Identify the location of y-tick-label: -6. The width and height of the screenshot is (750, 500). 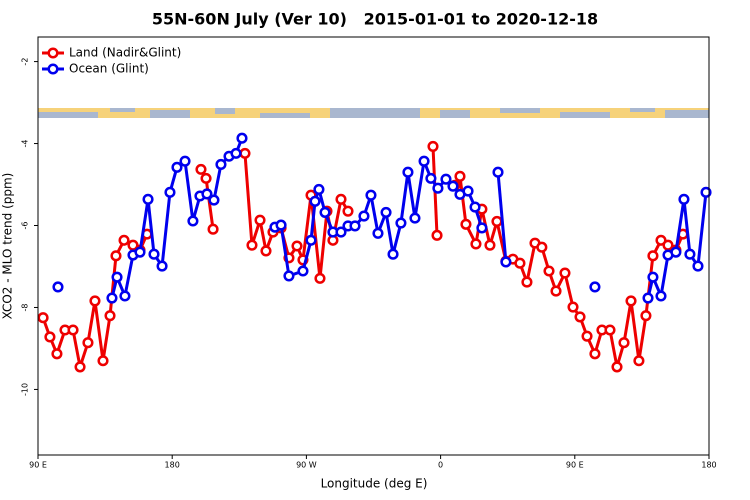
(25, 226).